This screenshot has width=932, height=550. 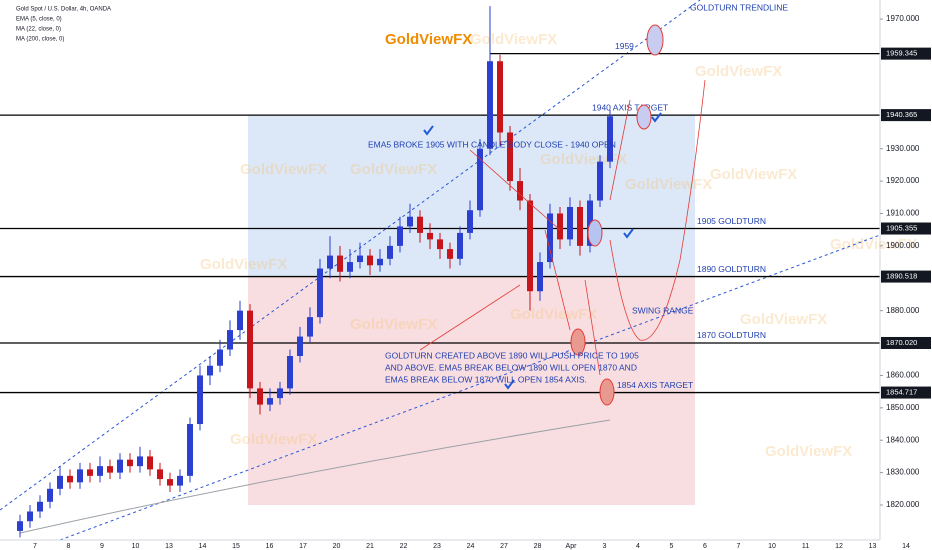 What do you see at coordinates (903, 504) in the screenshot?
I see `y-tick-label: 1820.000` at bounding box center [903, 504].